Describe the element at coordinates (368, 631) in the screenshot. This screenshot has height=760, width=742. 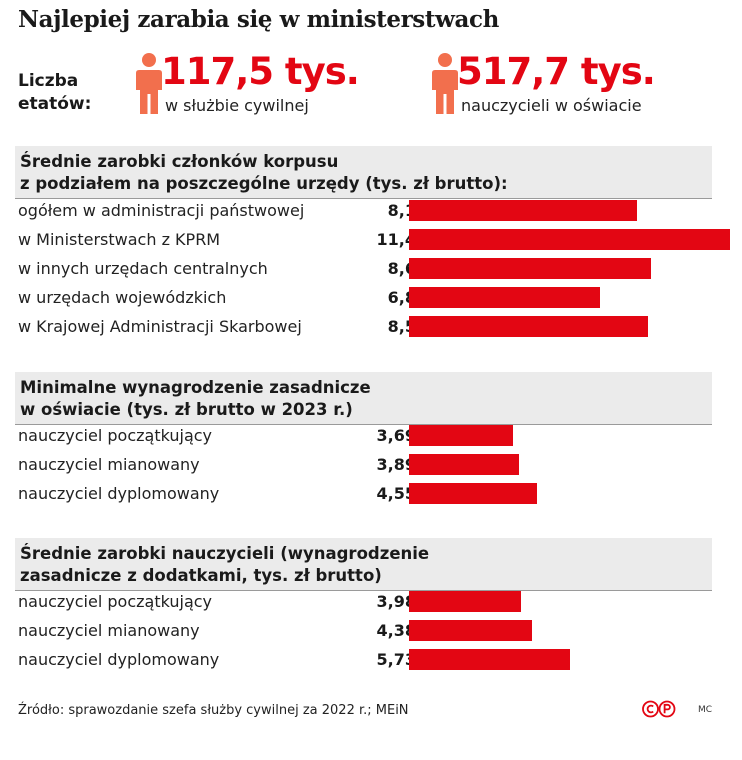
I see `bar-row: nauczyciel mianowany 4,38` at that location.